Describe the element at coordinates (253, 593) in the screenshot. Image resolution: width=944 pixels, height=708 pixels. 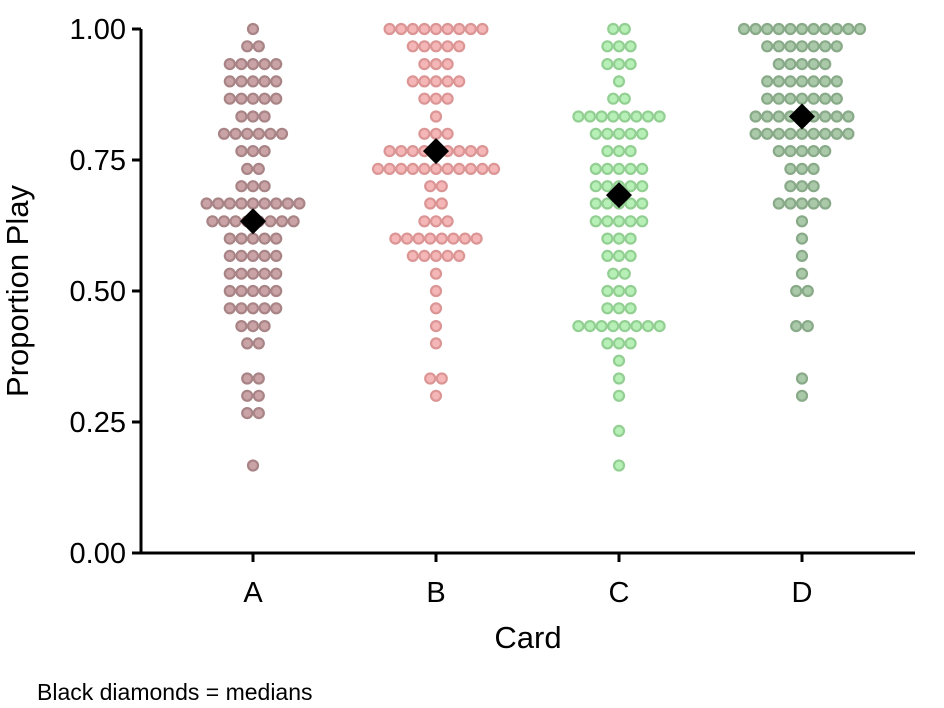
I see `x-tick-label: A` at that location.